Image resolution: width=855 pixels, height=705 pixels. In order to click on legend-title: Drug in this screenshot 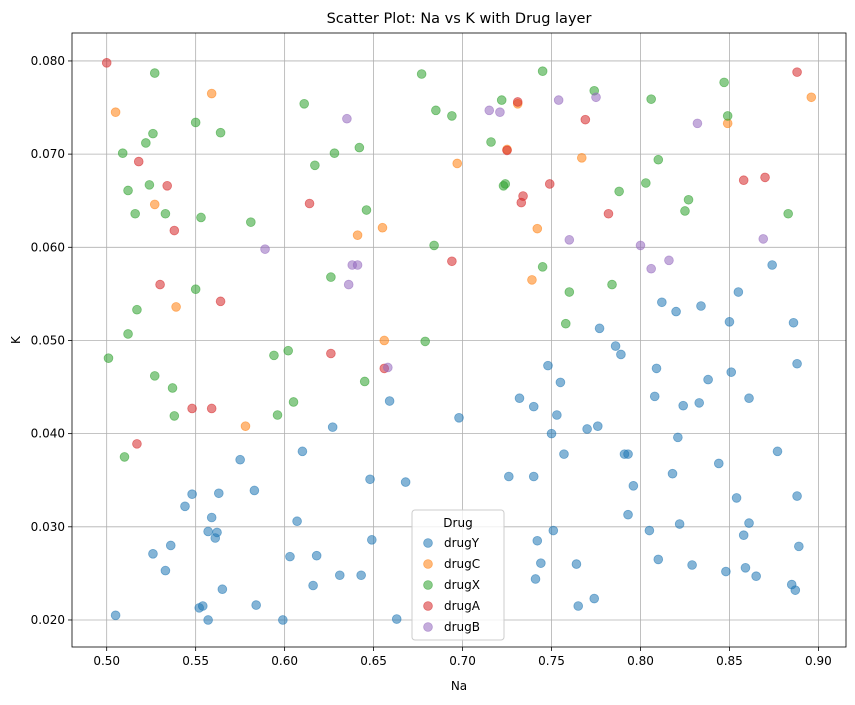, I will do `click(457, 523)`.